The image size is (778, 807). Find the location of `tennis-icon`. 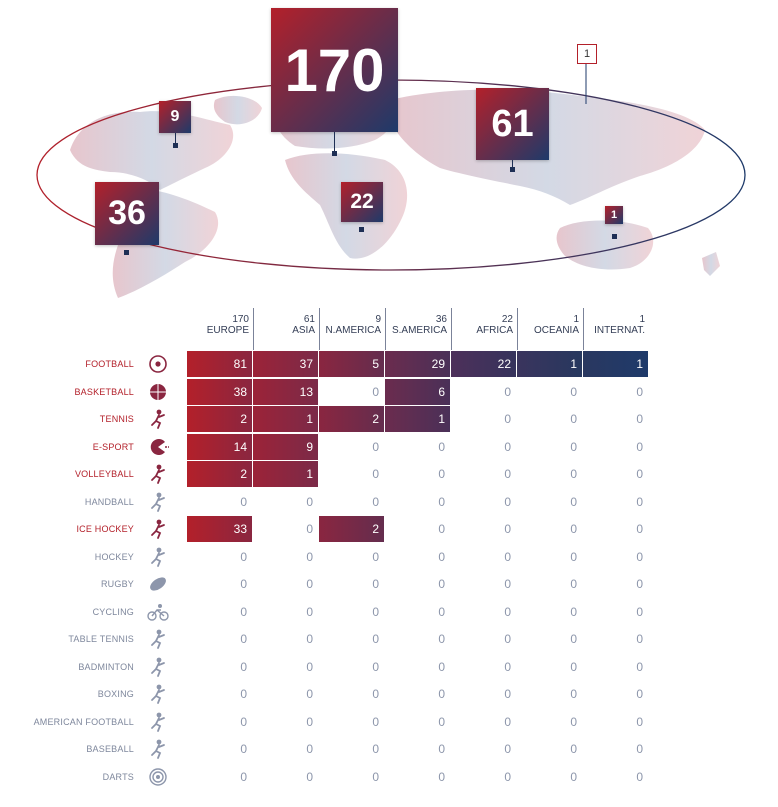

tennis-icon is located at coordinates (158, 419).